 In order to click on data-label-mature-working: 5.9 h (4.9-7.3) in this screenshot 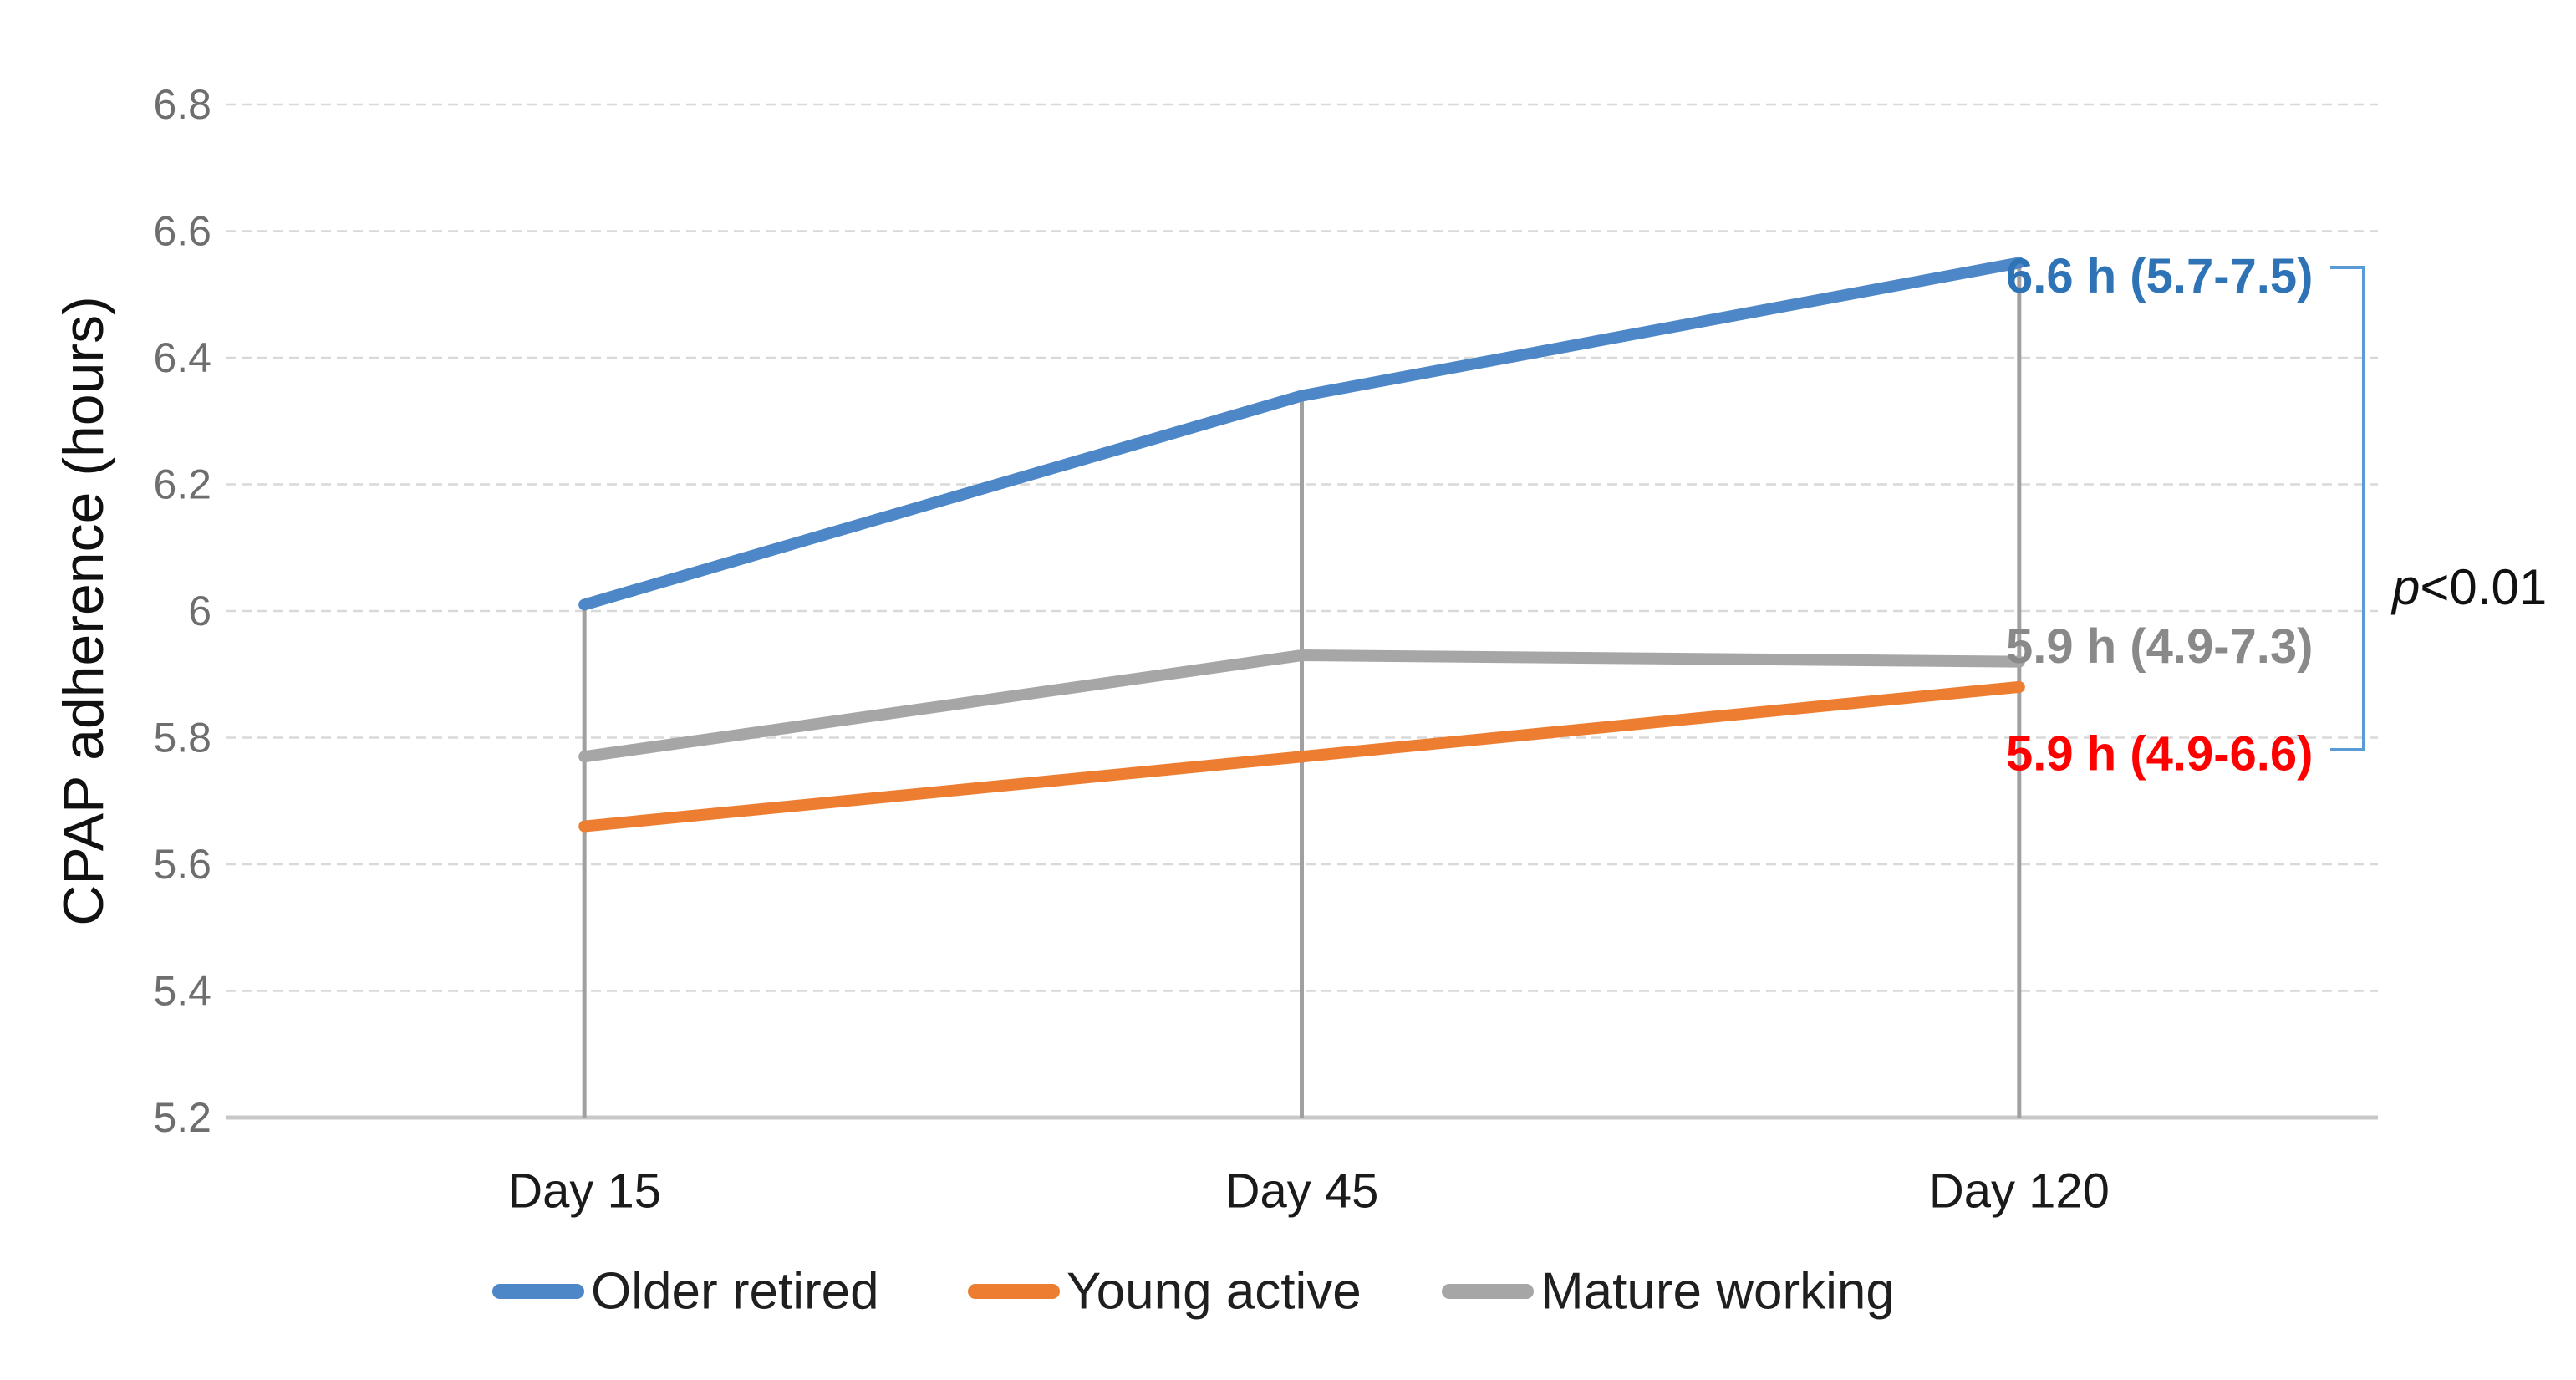, I will do `click(2159, 646)`.